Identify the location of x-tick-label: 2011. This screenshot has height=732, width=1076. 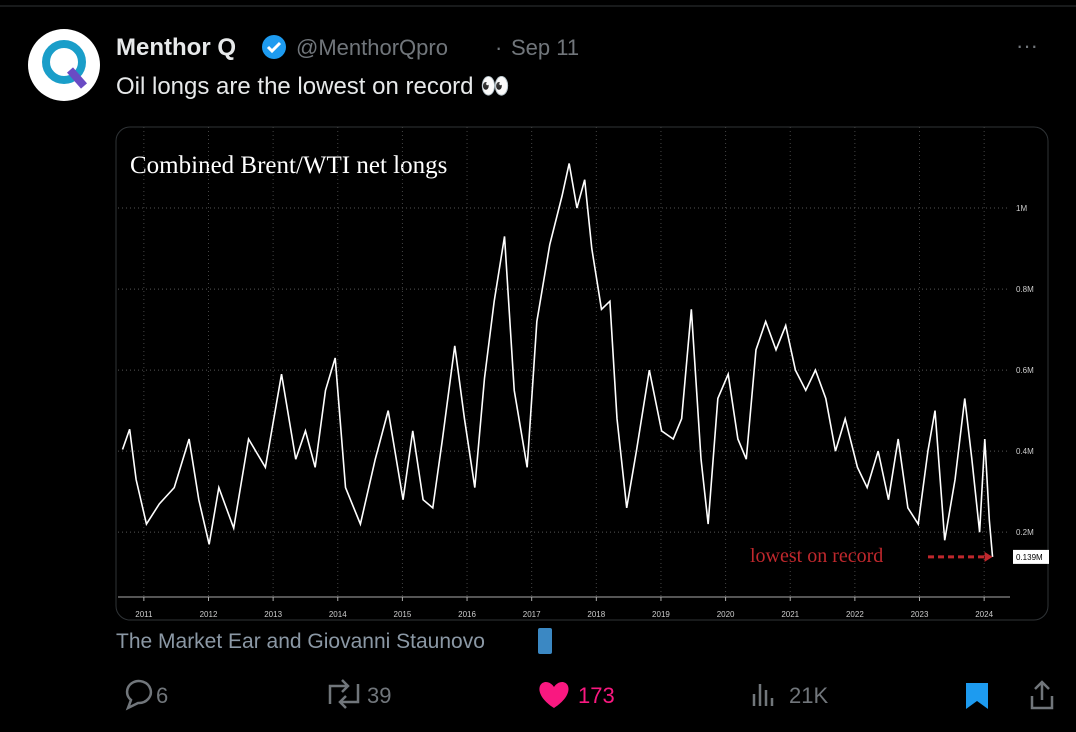
(144, 614).